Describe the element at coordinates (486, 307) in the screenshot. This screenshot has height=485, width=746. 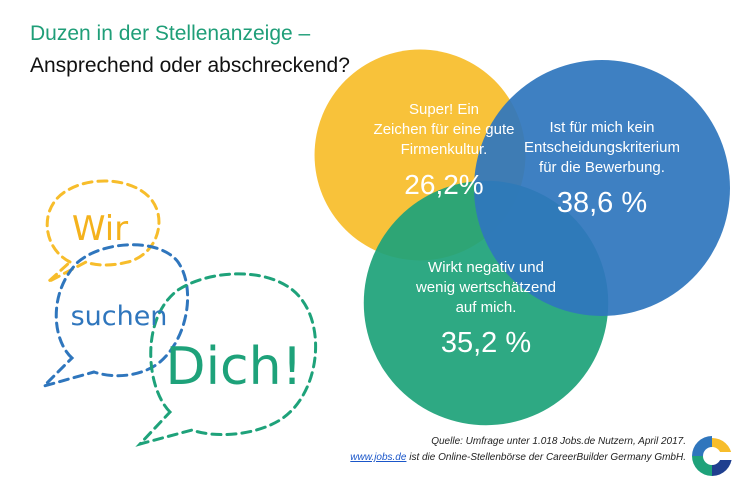
I see `bubble-negativ-label-line: auf mich.` at that location.